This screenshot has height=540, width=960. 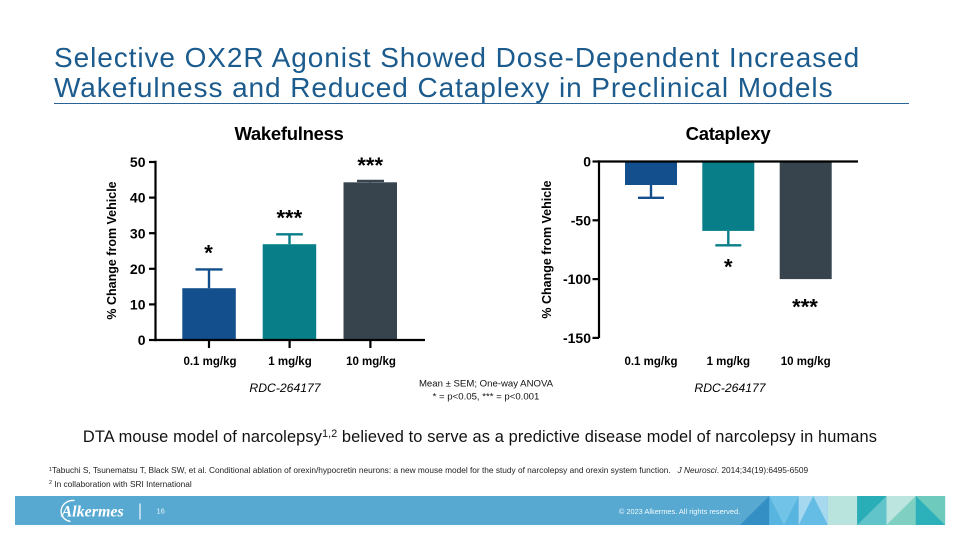 I want to click on svg-text: 40, so click(x=138, y=198).